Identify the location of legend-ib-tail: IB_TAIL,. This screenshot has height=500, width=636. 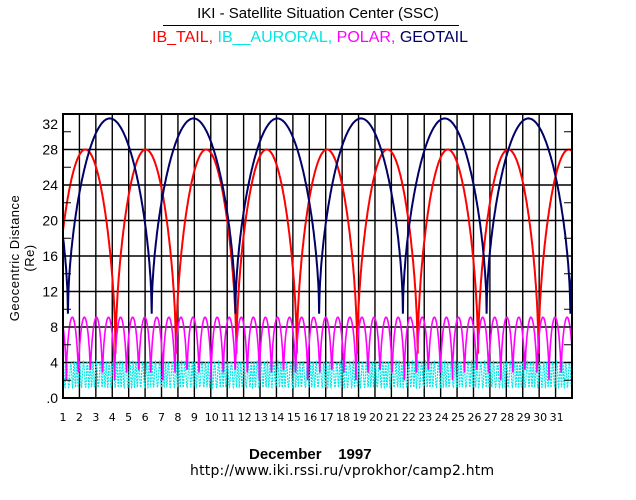
(185, 37).